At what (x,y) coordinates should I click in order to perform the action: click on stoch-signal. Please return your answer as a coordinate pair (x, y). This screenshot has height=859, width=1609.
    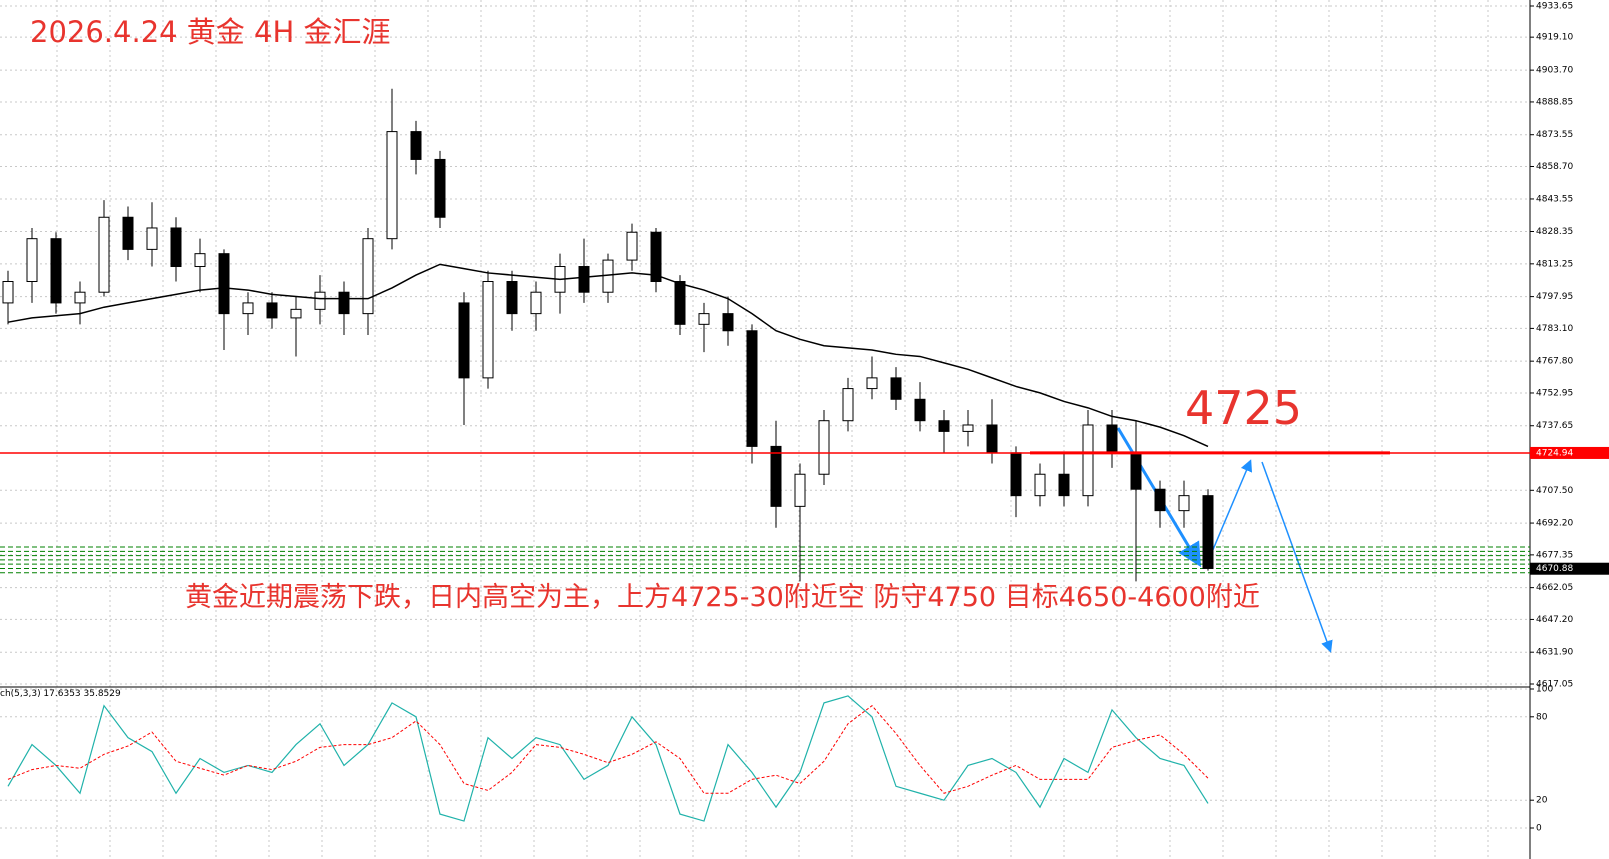
    Looking at the image, I should click on (608, 749).